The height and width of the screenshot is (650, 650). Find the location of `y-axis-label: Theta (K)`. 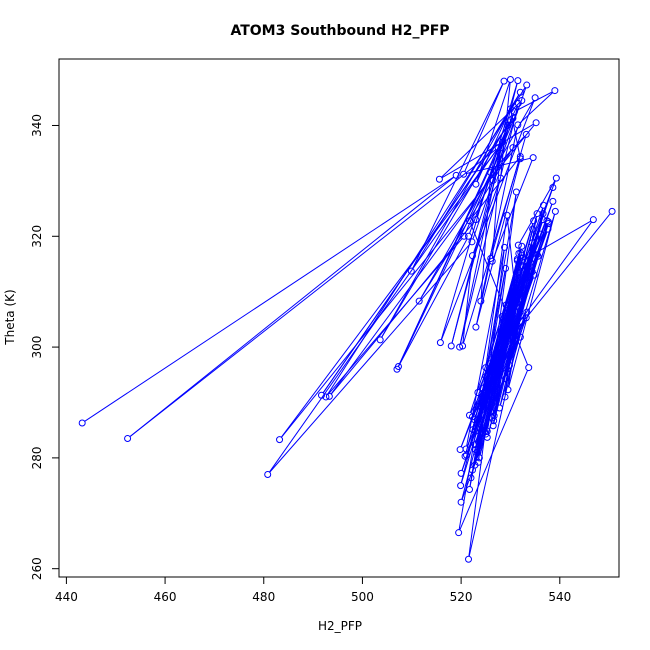

y-axis-label: Theta (K) is located at coordinates (10, 317).